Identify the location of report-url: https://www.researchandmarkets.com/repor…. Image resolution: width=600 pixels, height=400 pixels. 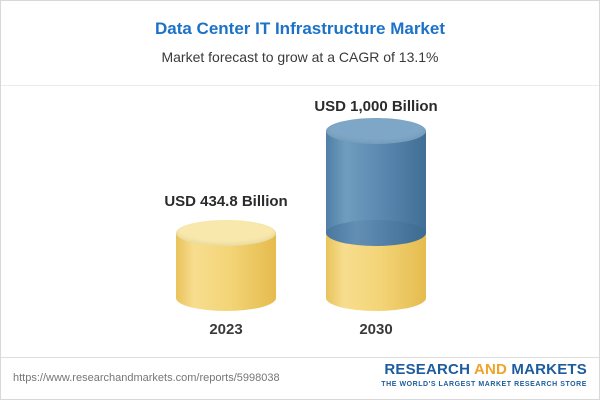
(146, 378).